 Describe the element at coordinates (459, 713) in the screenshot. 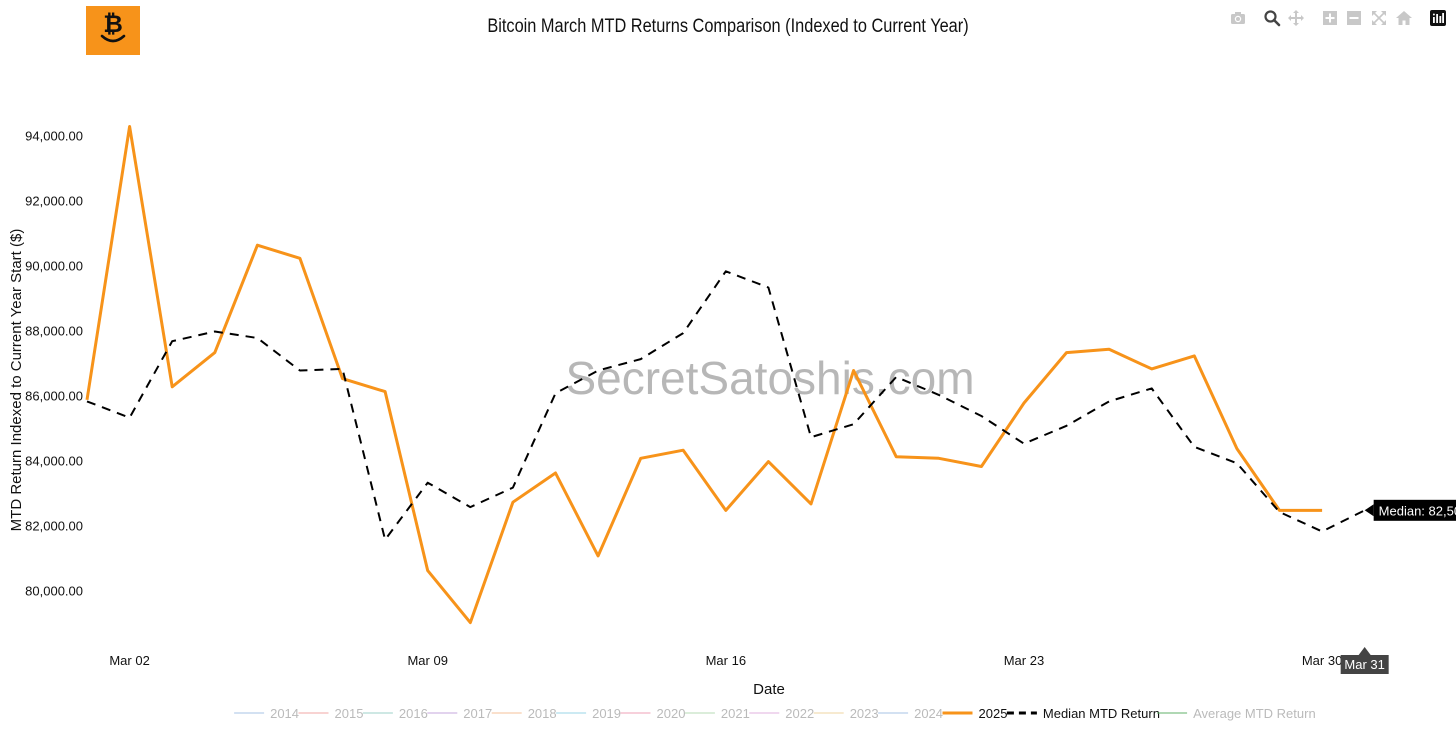

I see `legend-item-2017: 2017` at that location.